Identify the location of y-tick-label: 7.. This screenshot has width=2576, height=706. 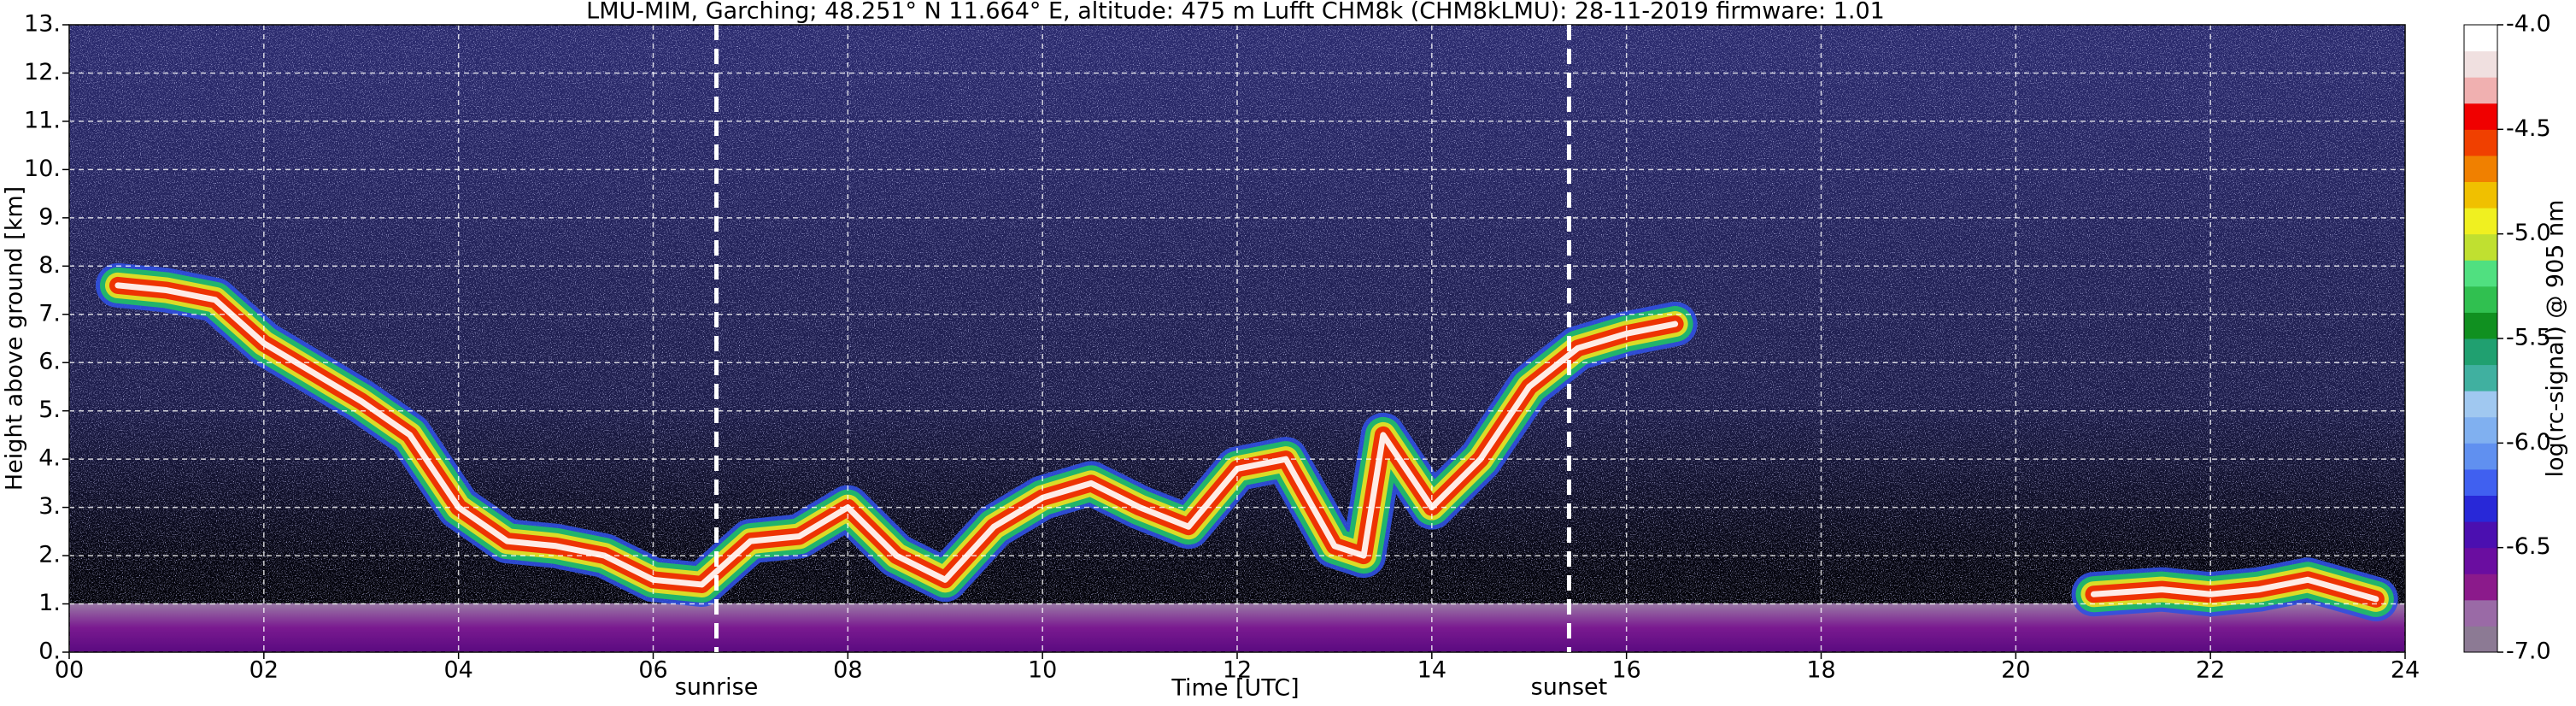
(49, 313).